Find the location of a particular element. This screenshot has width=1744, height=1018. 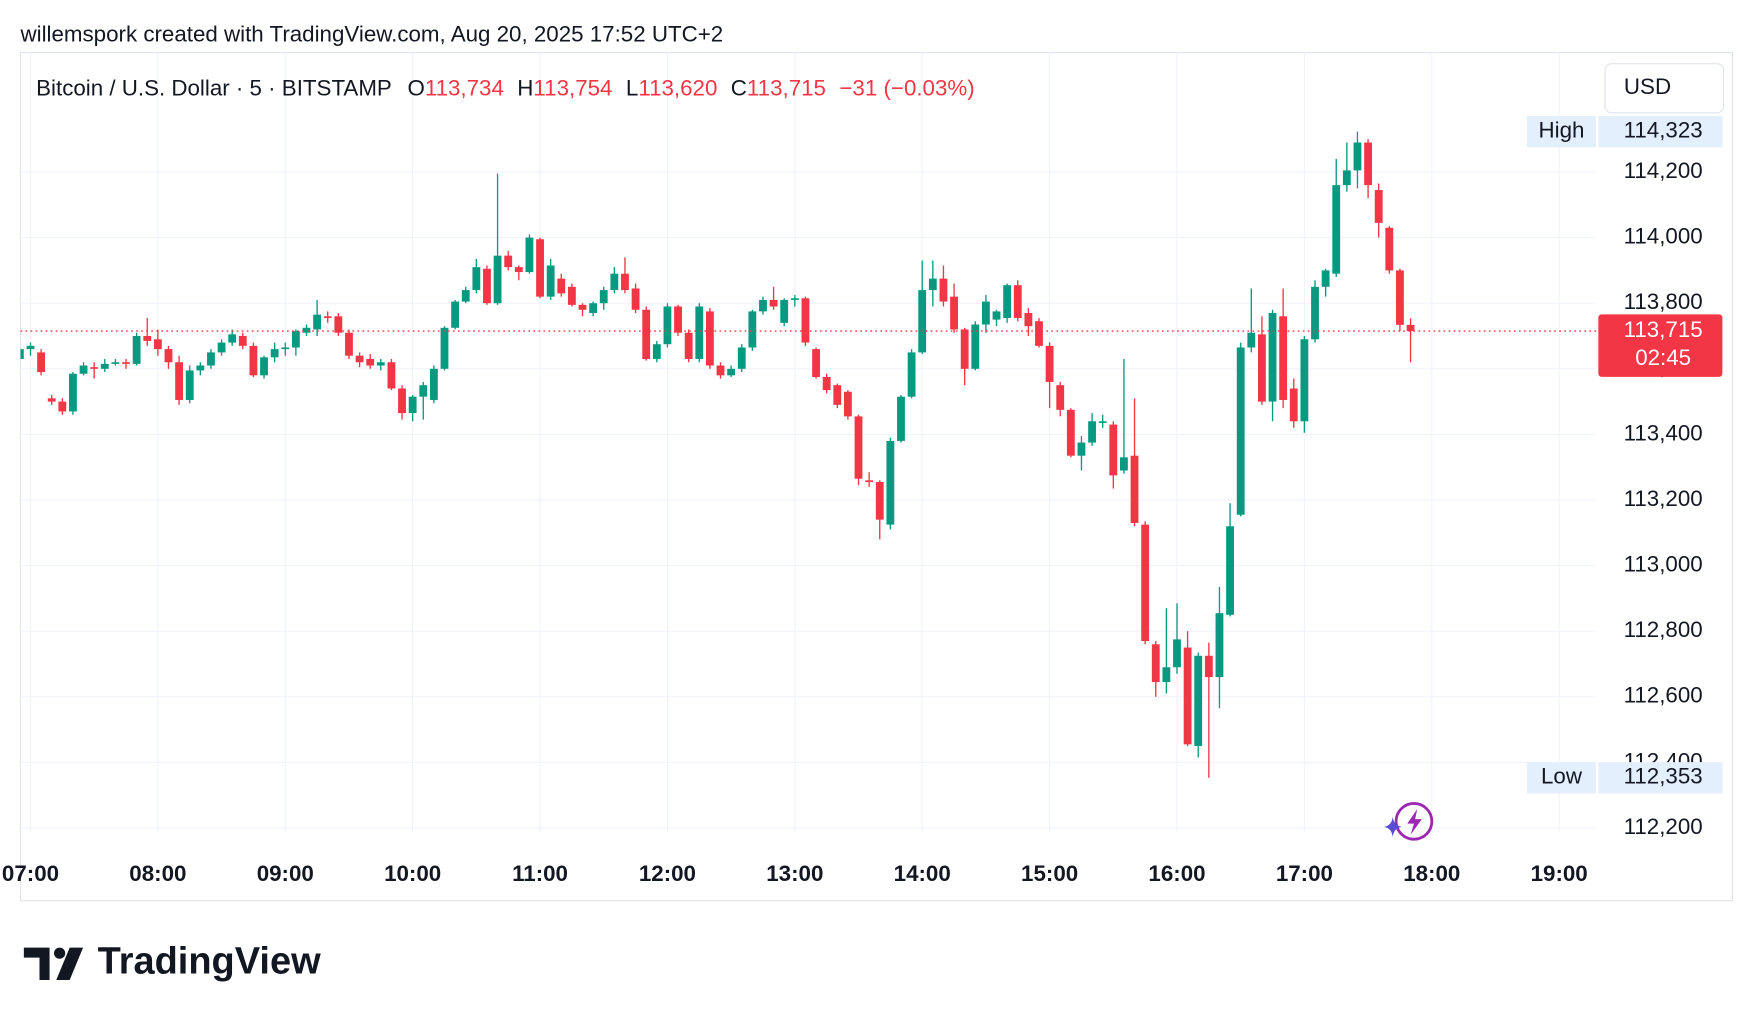

currency-label: USD is located at coordinates (1647, 86).